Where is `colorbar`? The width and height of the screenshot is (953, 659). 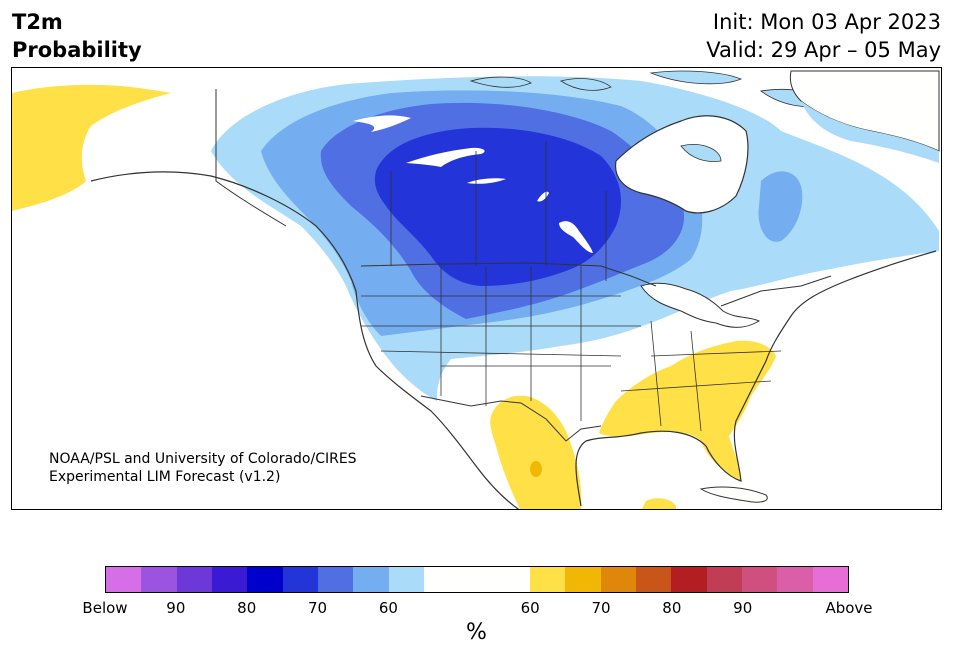 colorbar is located at coordinates (477, 579).